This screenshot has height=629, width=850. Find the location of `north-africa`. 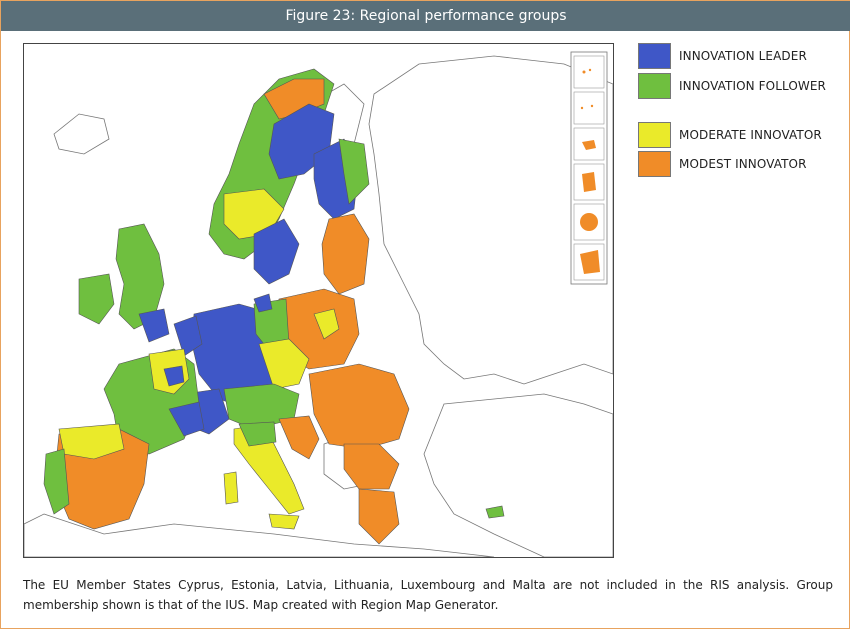

north-africa is located at coordinates (259, 535).